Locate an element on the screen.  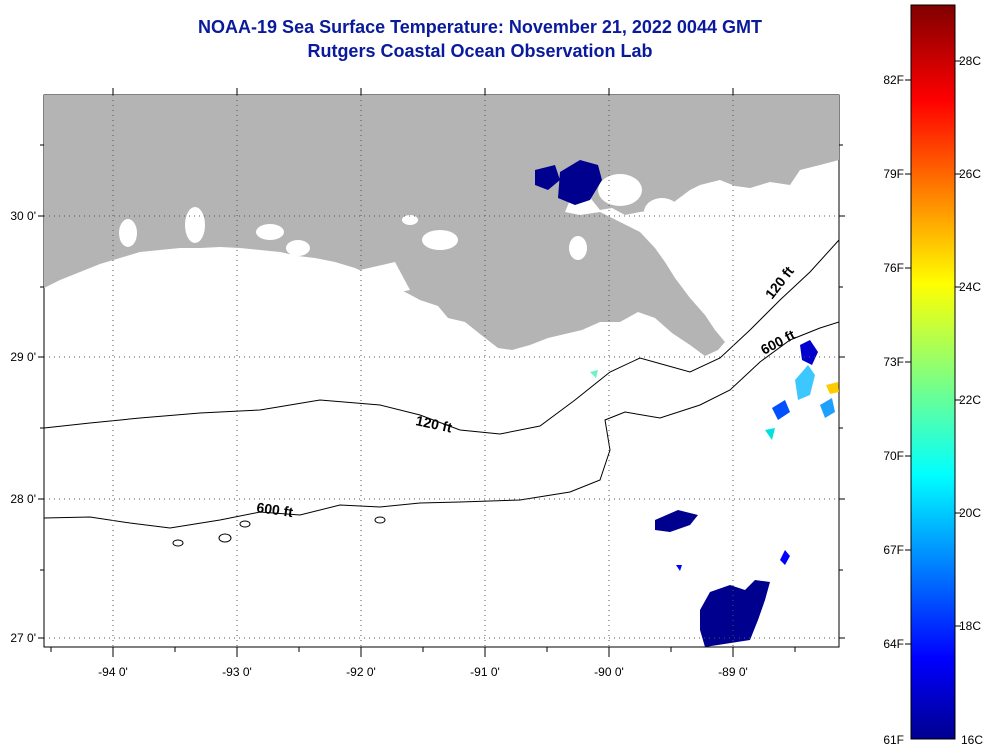
colorbar-c-label: 28C is located at coordinates (970, 61).